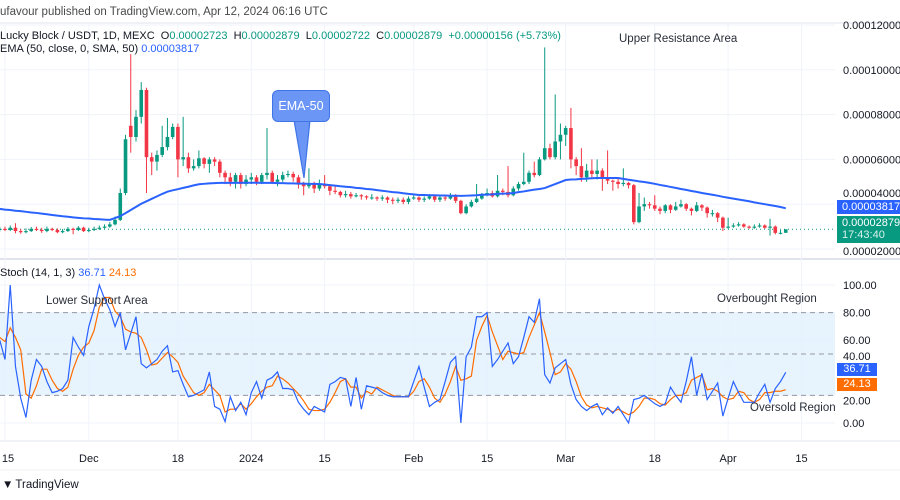 The image size is (900, 500). I want to click on symbol-name: Lucky Block / USDT, 1D, MEXC, so click(77, 36).